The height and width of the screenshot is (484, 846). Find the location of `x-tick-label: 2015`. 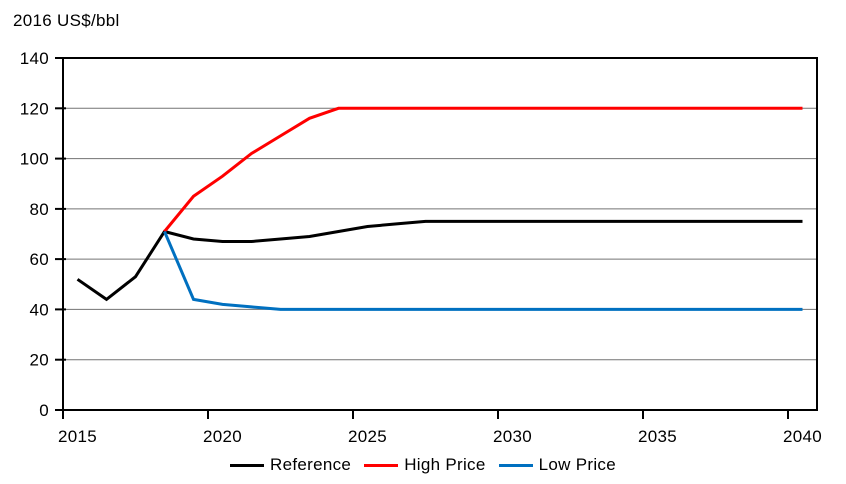

x-tick-label: 2015 is located at coordinates (77, 436).